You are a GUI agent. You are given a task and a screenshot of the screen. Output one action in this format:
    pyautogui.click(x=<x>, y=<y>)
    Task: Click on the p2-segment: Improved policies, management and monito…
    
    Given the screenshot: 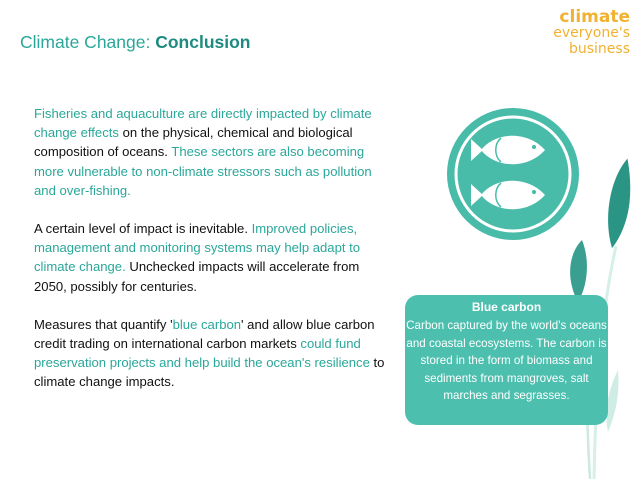 What is the action you would take?
    pyautogui.click(x=197, y=248)
    